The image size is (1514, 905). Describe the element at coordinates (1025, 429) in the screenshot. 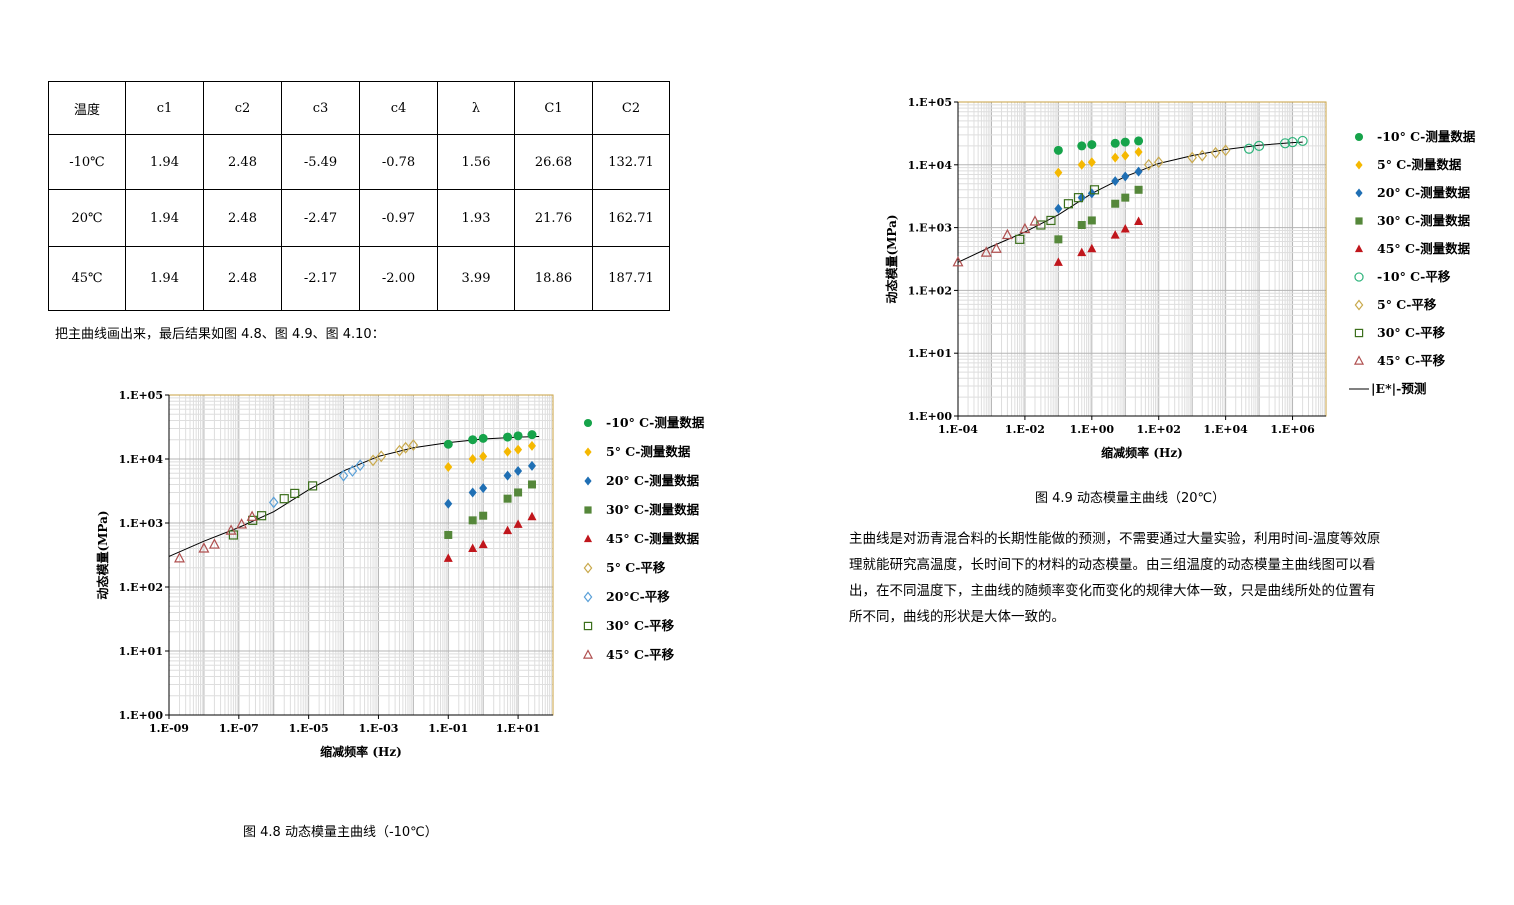

I see `x-tick-label: 1.E-02` at that location.